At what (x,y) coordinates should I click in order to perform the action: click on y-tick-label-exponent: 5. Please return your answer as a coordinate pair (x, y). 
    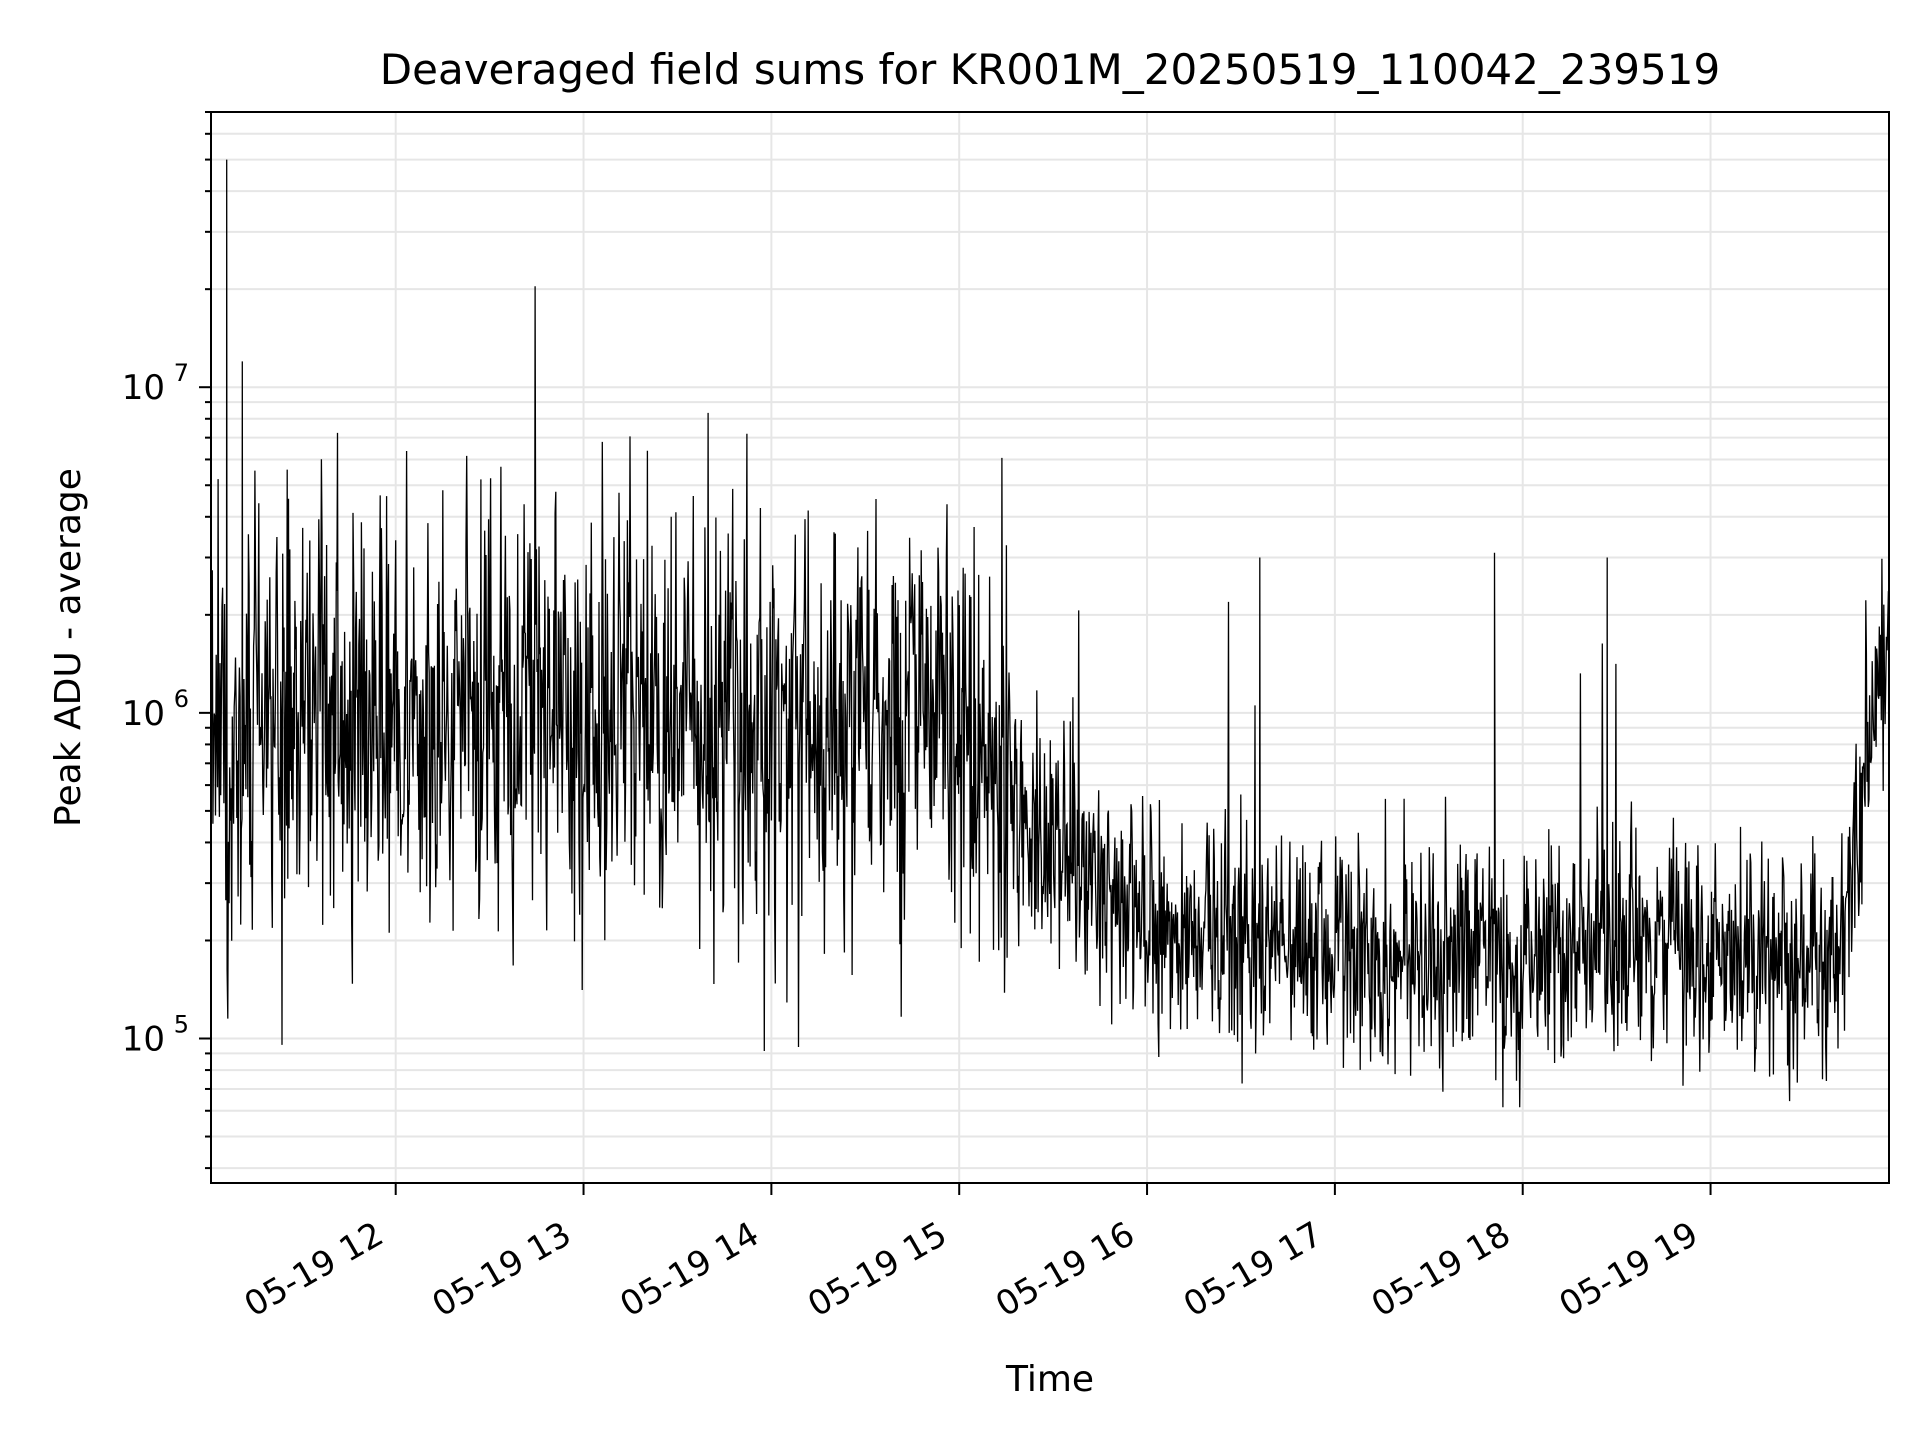
    Looking at the image, I should click on (181, 1025).